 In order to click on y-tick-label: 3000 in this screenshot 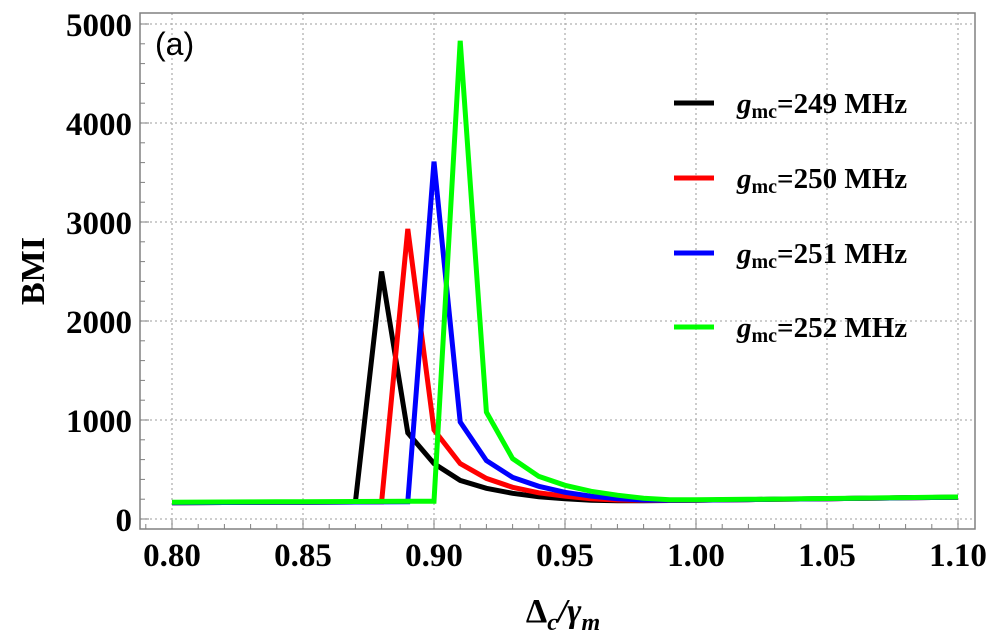, I will do `click(99, 224)`.